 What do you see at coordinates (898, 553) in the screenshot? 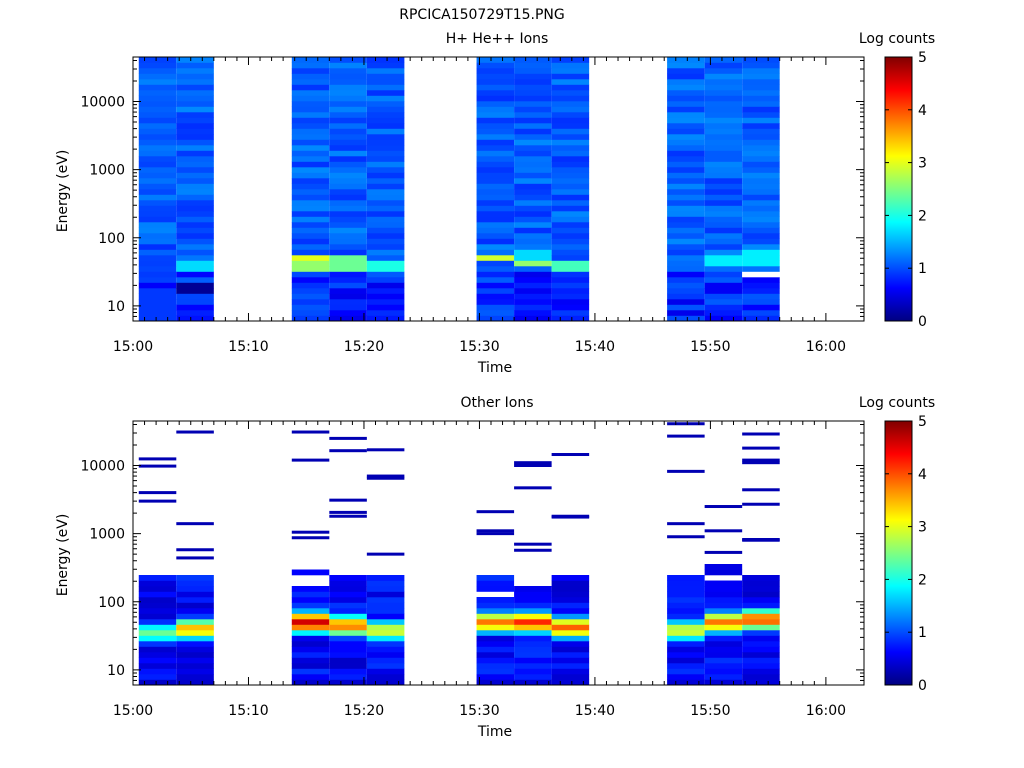
I see `colorbar-gradient` at bounding box center [898, 553].